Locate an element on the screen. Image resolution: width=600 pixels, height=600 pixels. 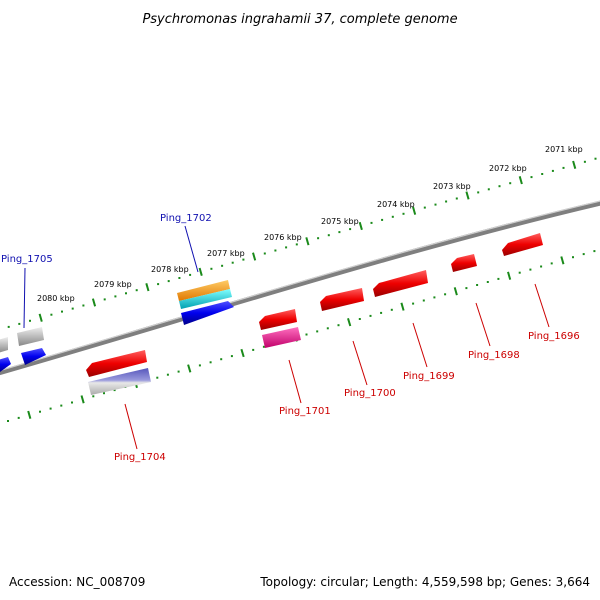
scale-label: 2079 kbp is located at coordinates (113, 284).